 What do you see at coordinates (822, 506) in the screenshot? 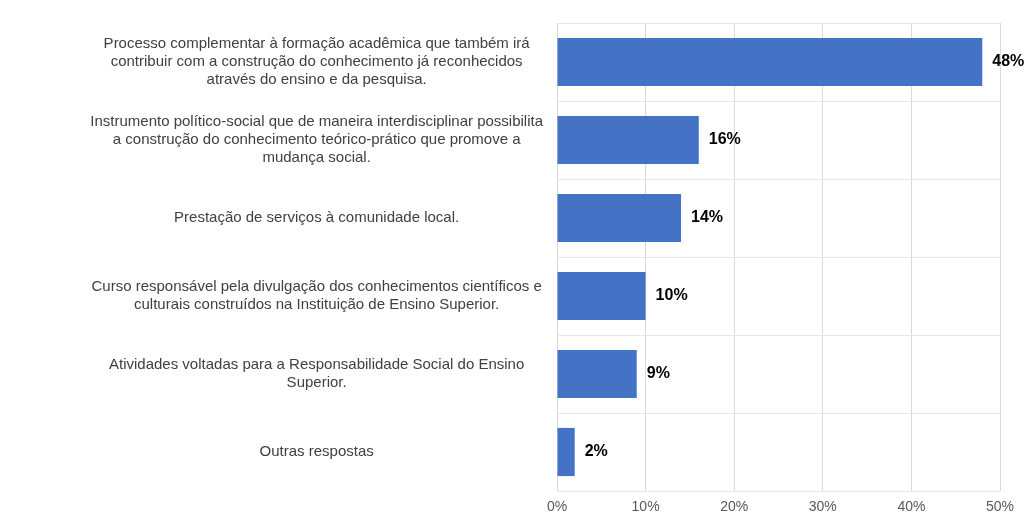
I see `x-tick-label: 30%` at bounding box center [822, 506].